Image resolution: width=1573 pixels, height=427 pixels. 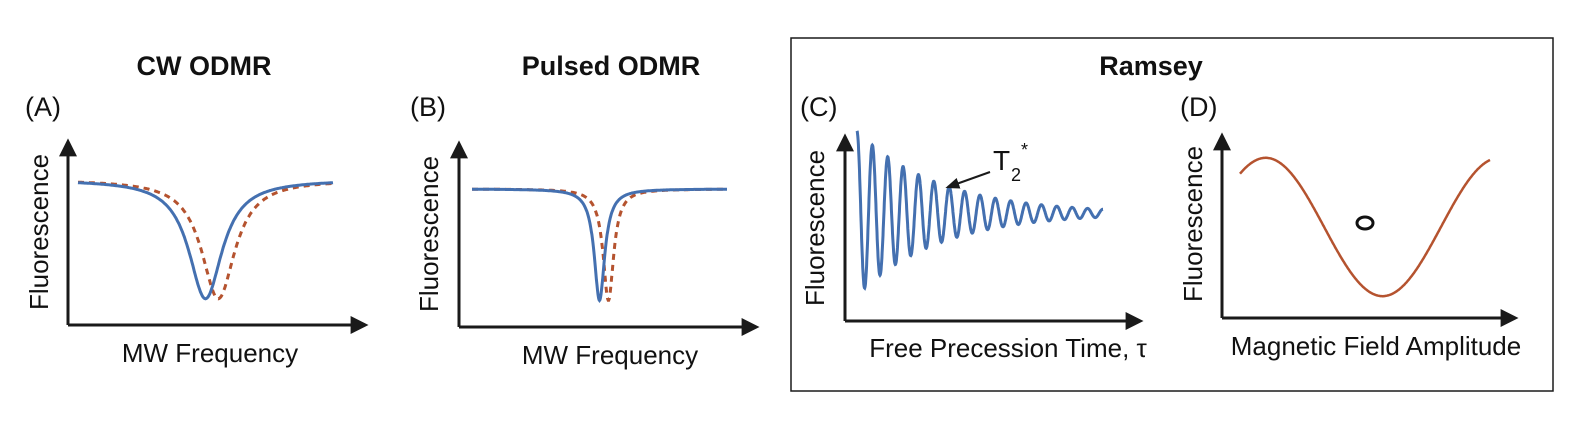 What do you see at coordinates (611, 66) in the screenshot?
I see `panel-b-title: Pulsed ODMR` at bounding box center [611, 66].